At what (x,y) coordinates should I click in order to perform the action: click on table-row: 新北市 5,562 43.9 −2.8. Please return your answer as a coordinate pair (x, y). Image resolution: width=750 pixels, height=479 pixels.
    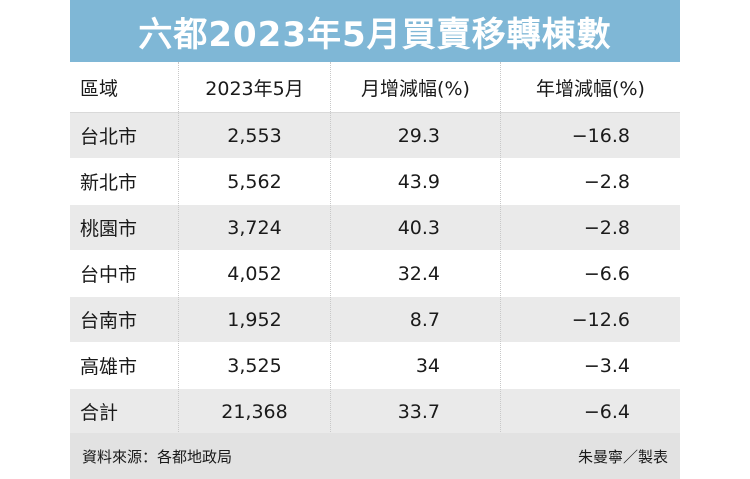
    Looking at the image, I should click on (375, 182).